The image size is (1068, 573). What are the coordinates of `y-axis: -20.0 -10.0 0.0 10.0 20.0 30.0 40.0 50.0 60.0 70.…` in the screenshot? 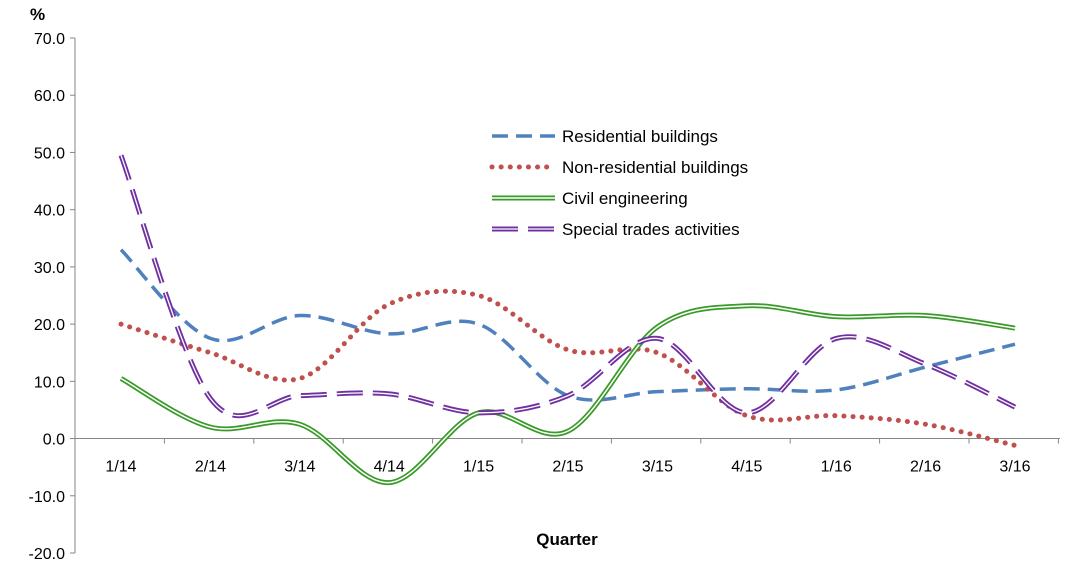 It's located at (52, 297).